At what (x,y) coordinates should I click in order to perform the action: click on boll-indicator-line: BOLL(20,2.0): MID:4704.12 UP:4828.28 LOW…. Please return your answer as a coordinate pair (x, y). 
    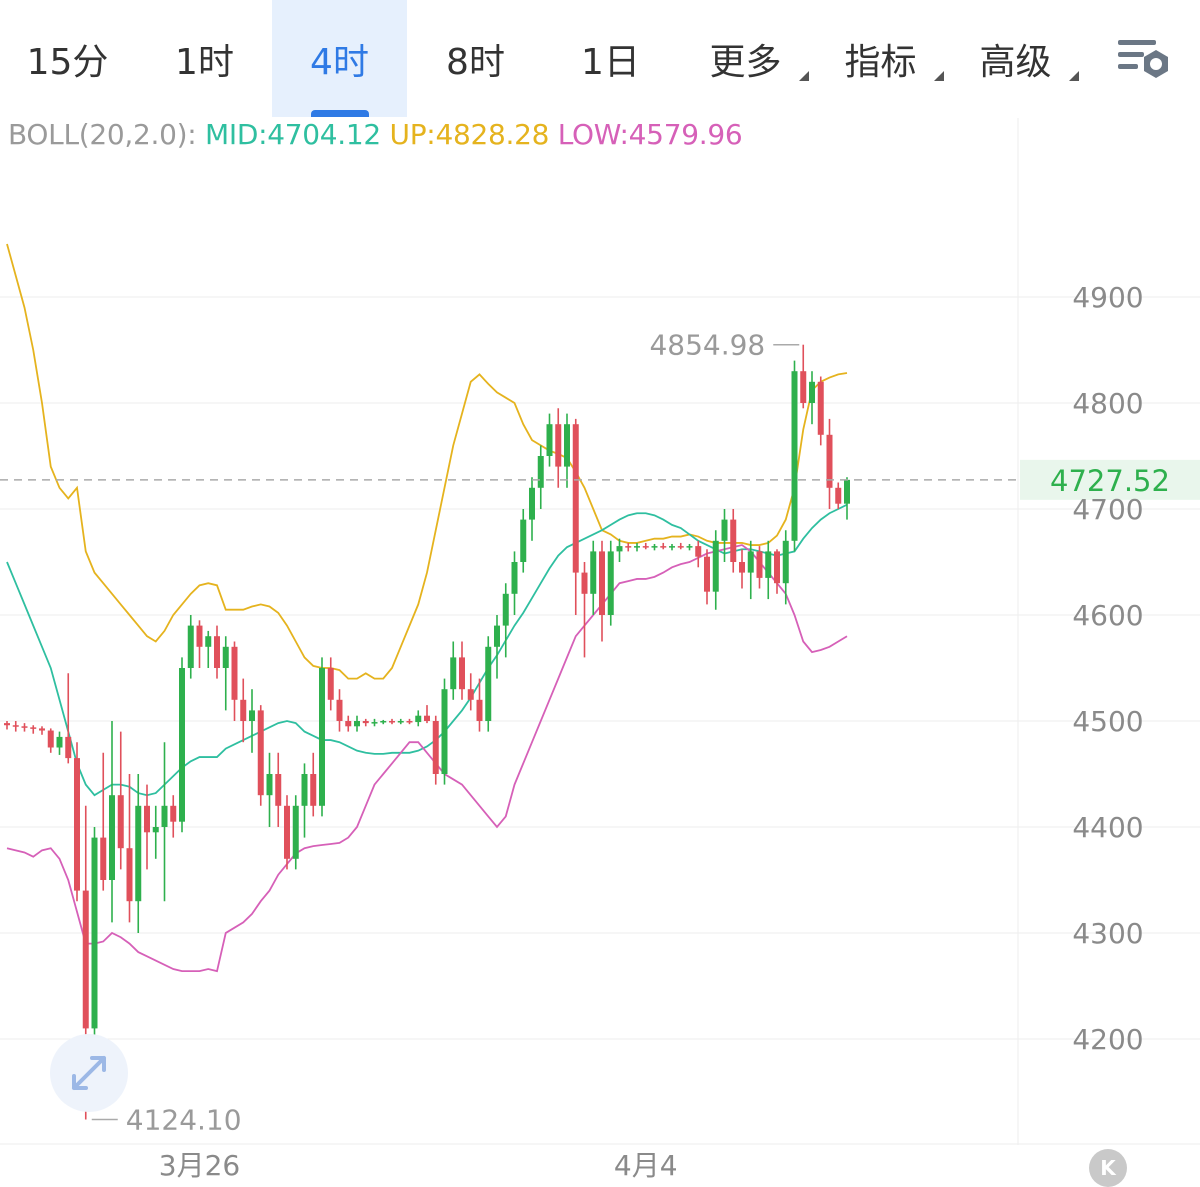
    Looking at the image, I should click on (375, 134).